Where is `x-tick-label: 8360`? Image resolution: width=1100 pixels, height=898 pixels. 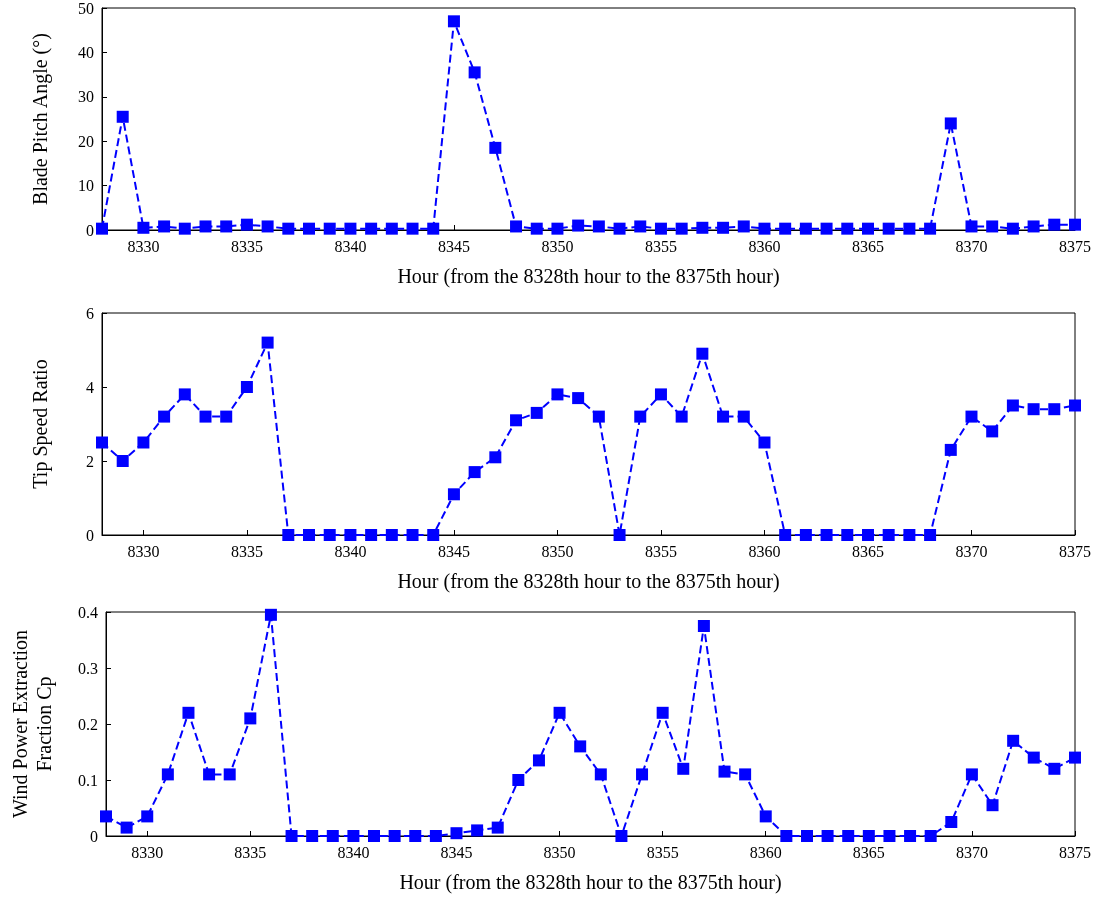
x-tick-label: 8360 is located at coordinates (764, 246).